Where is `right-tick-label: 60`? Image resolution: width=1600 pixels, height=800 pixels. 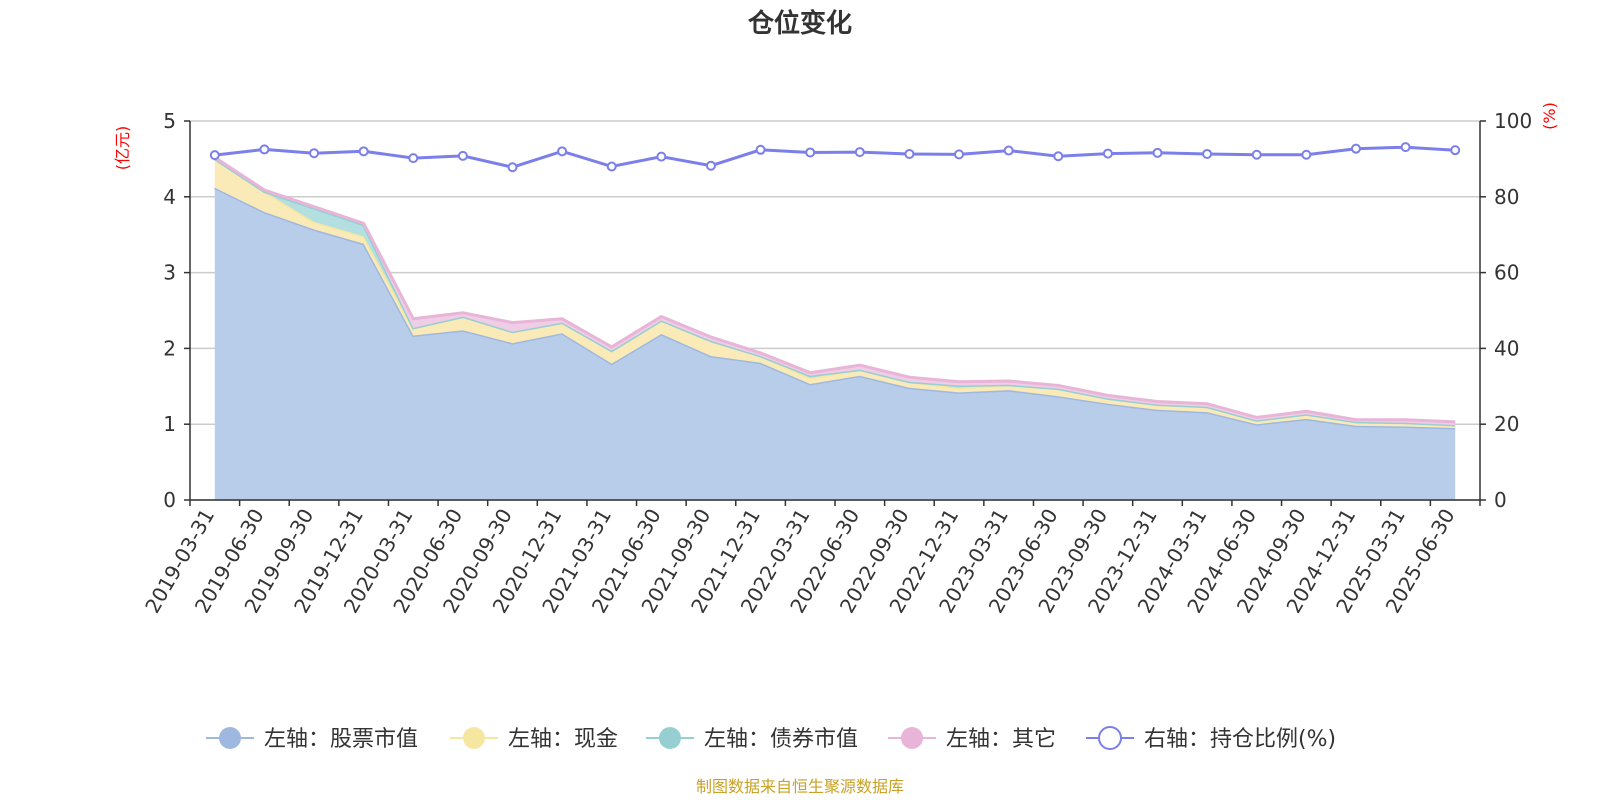
right-tick-label: 60 is located at coordinates (1506, 273).